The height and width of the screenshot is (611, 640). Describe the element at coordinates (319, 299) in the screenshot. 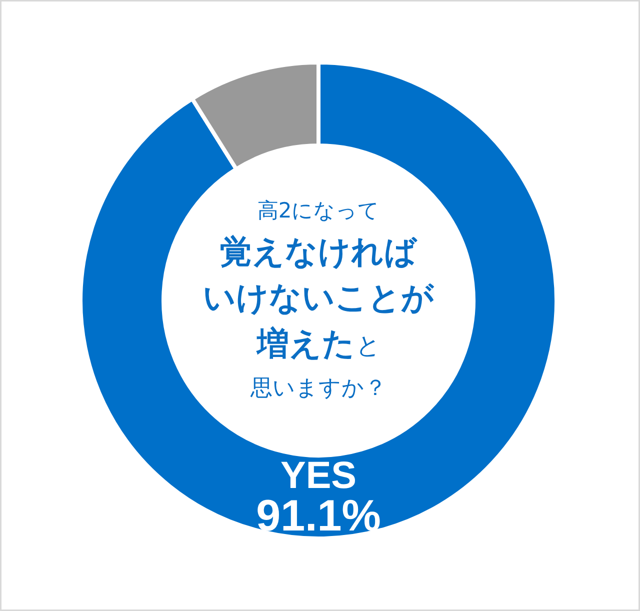

I see `text: 高2になって覚えなければいけないことが増えたと思いますか？` at that location.